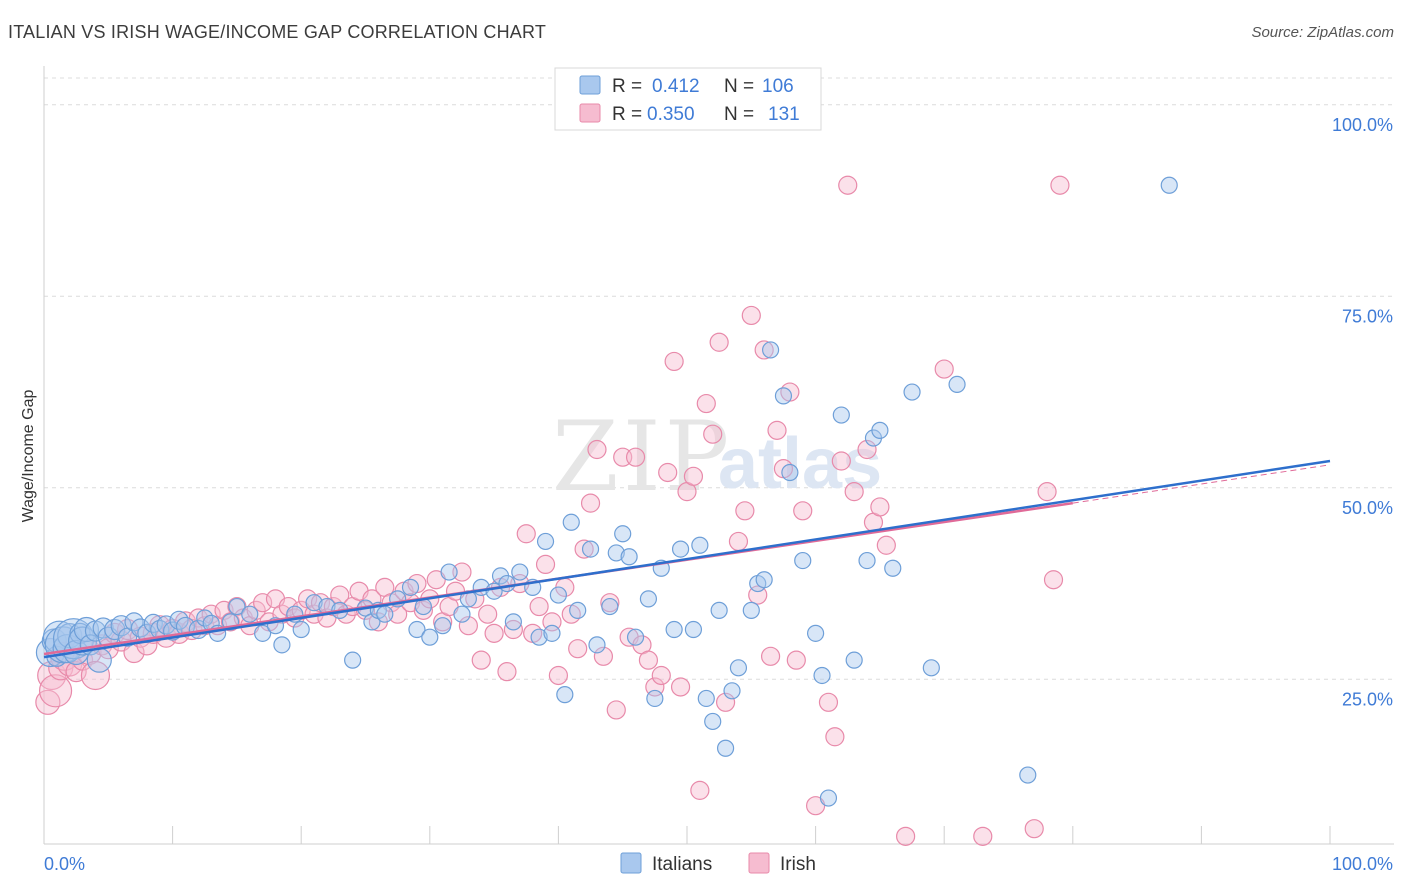  I want to click on bottom-legend-italians: Italians, so click(682, 864).